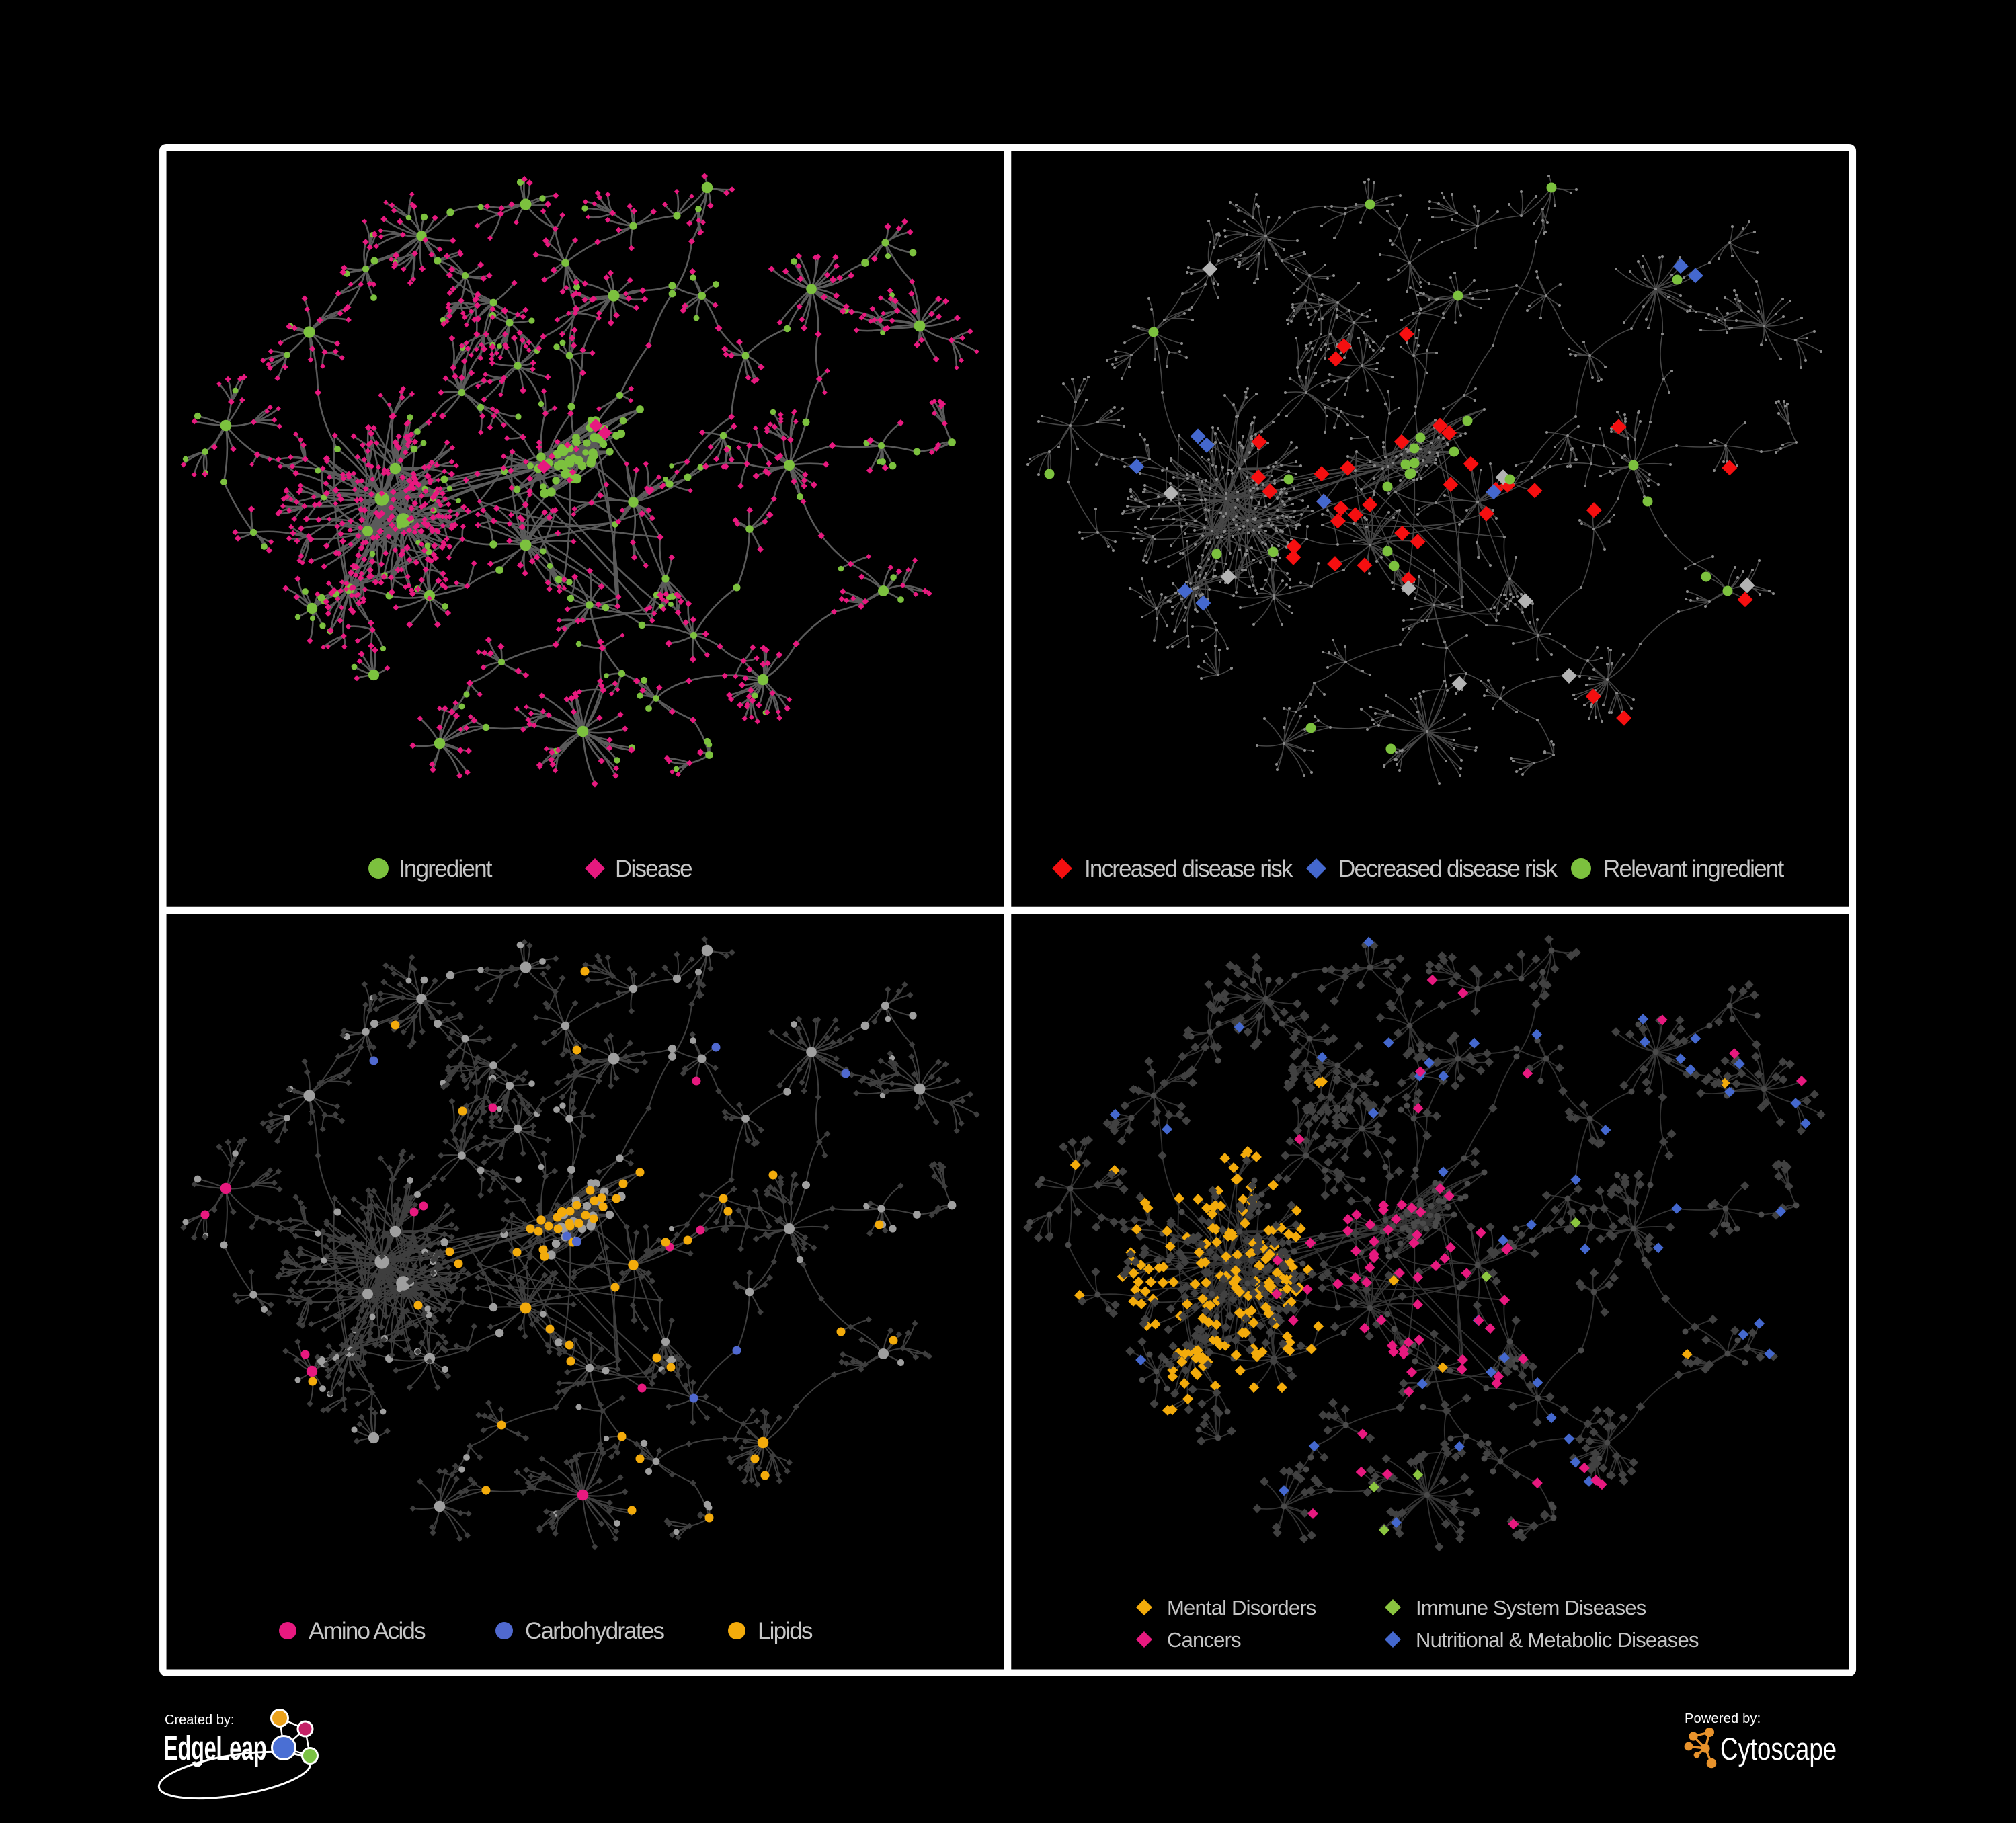 This screenshot has height=1823, width=2016. Describe the element at coordinates (199, 1720) in the screenshot. I see `svg-text: Created by:` at that location.